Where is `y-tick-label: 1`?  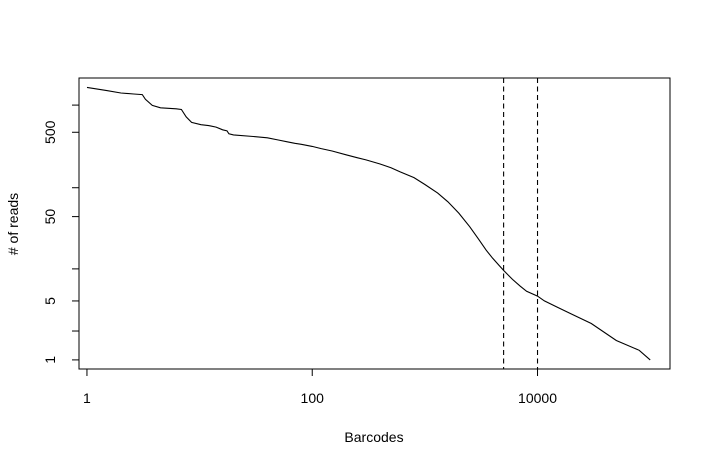
y-tick-label: 1 is located at coordinates (50, 360).